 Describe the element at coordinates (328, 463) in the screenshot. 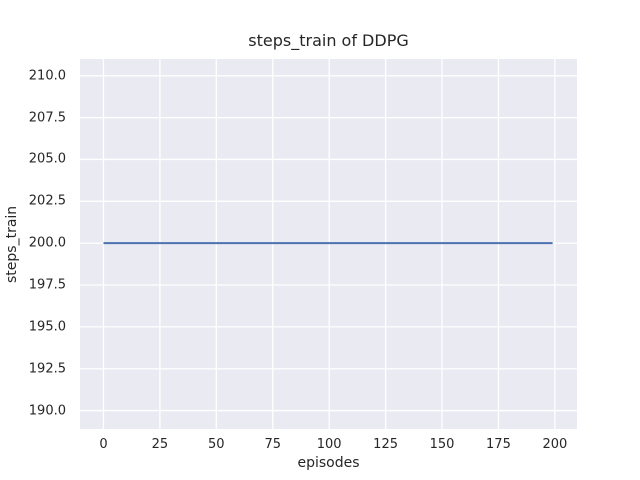

I see `x-axis-label: episodes` at that location.